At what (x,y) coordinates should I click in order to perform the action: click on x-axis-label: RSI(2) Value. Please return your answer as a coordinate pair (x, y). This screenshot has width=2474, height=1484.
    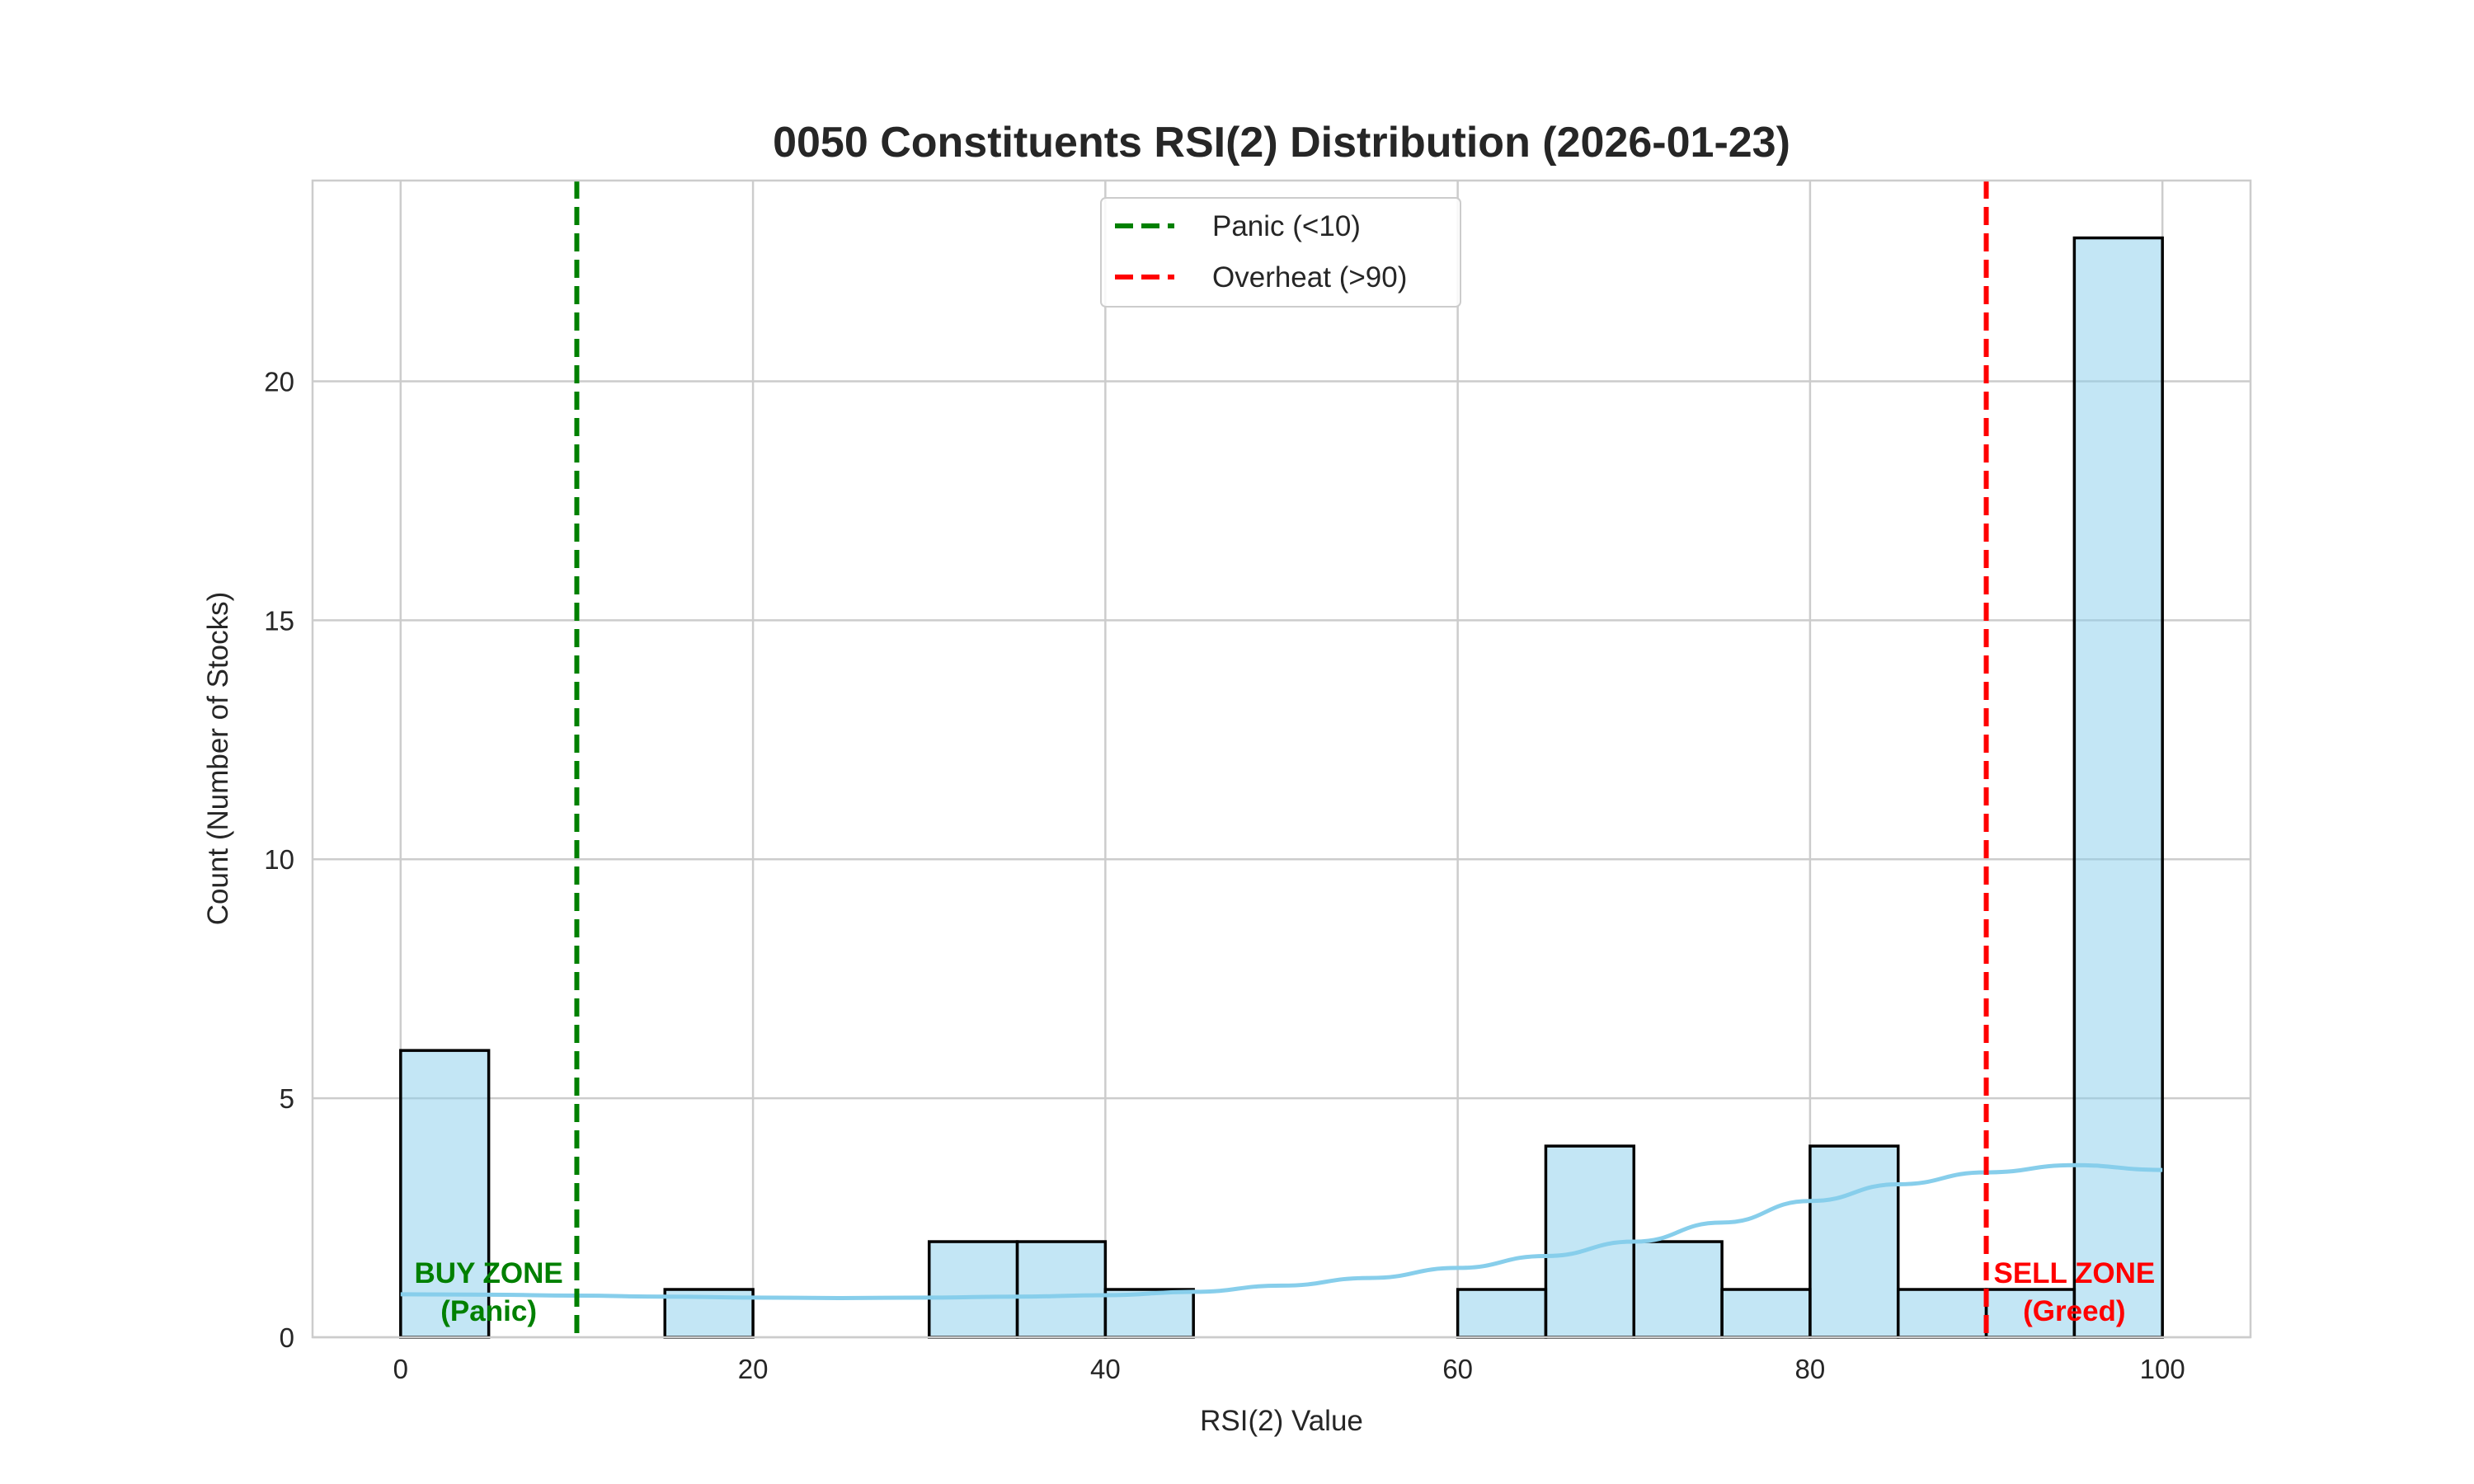
    Looking at the image, I should click on (1281, 1421).